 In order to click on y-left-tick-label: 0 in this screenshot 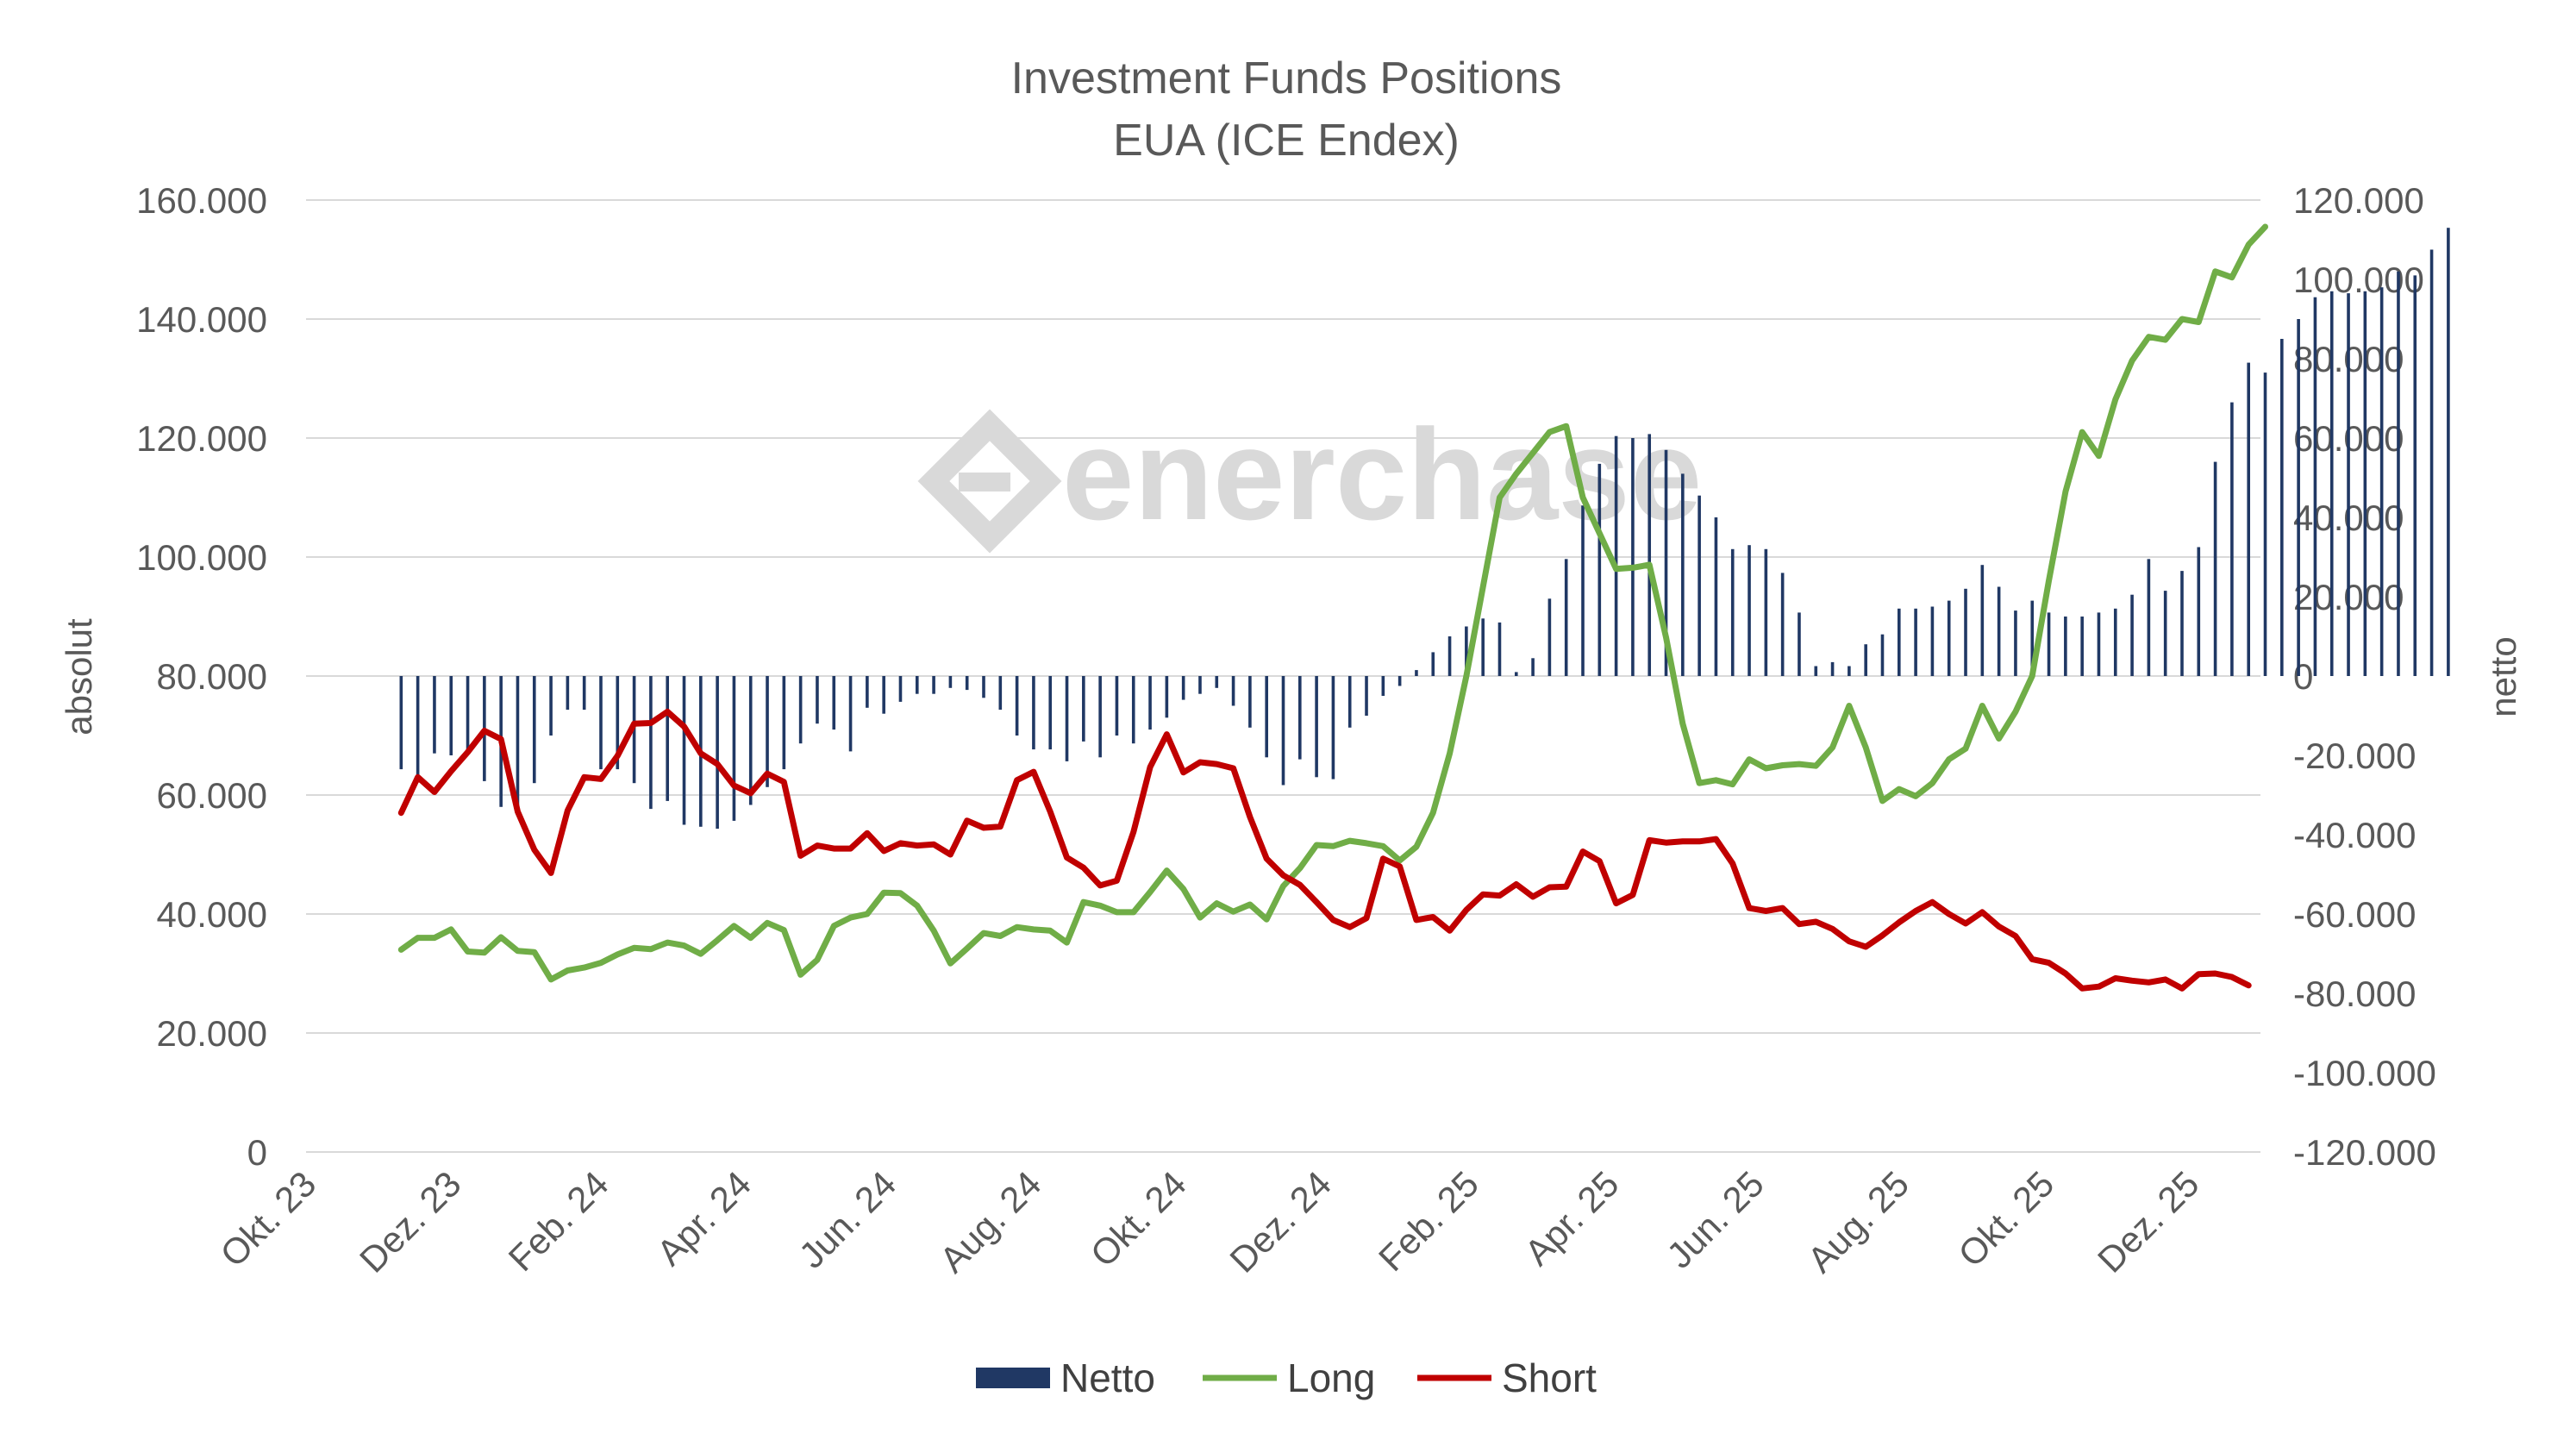, I will do `click(257, 1153)`.